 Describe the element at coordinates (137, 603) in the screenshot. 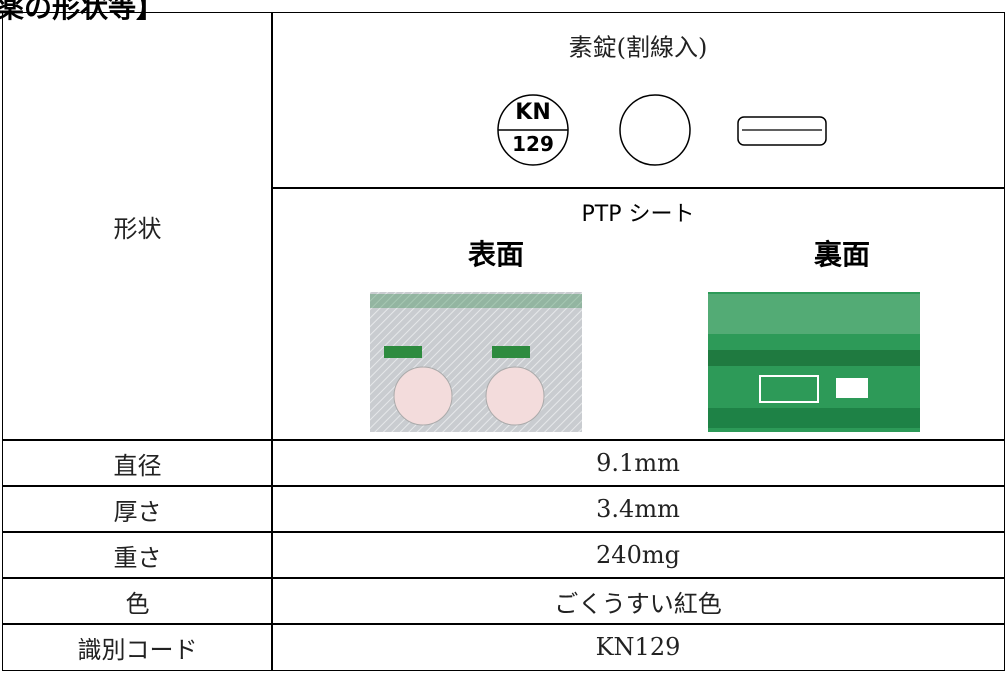

I see `row-label: 色` at that location.